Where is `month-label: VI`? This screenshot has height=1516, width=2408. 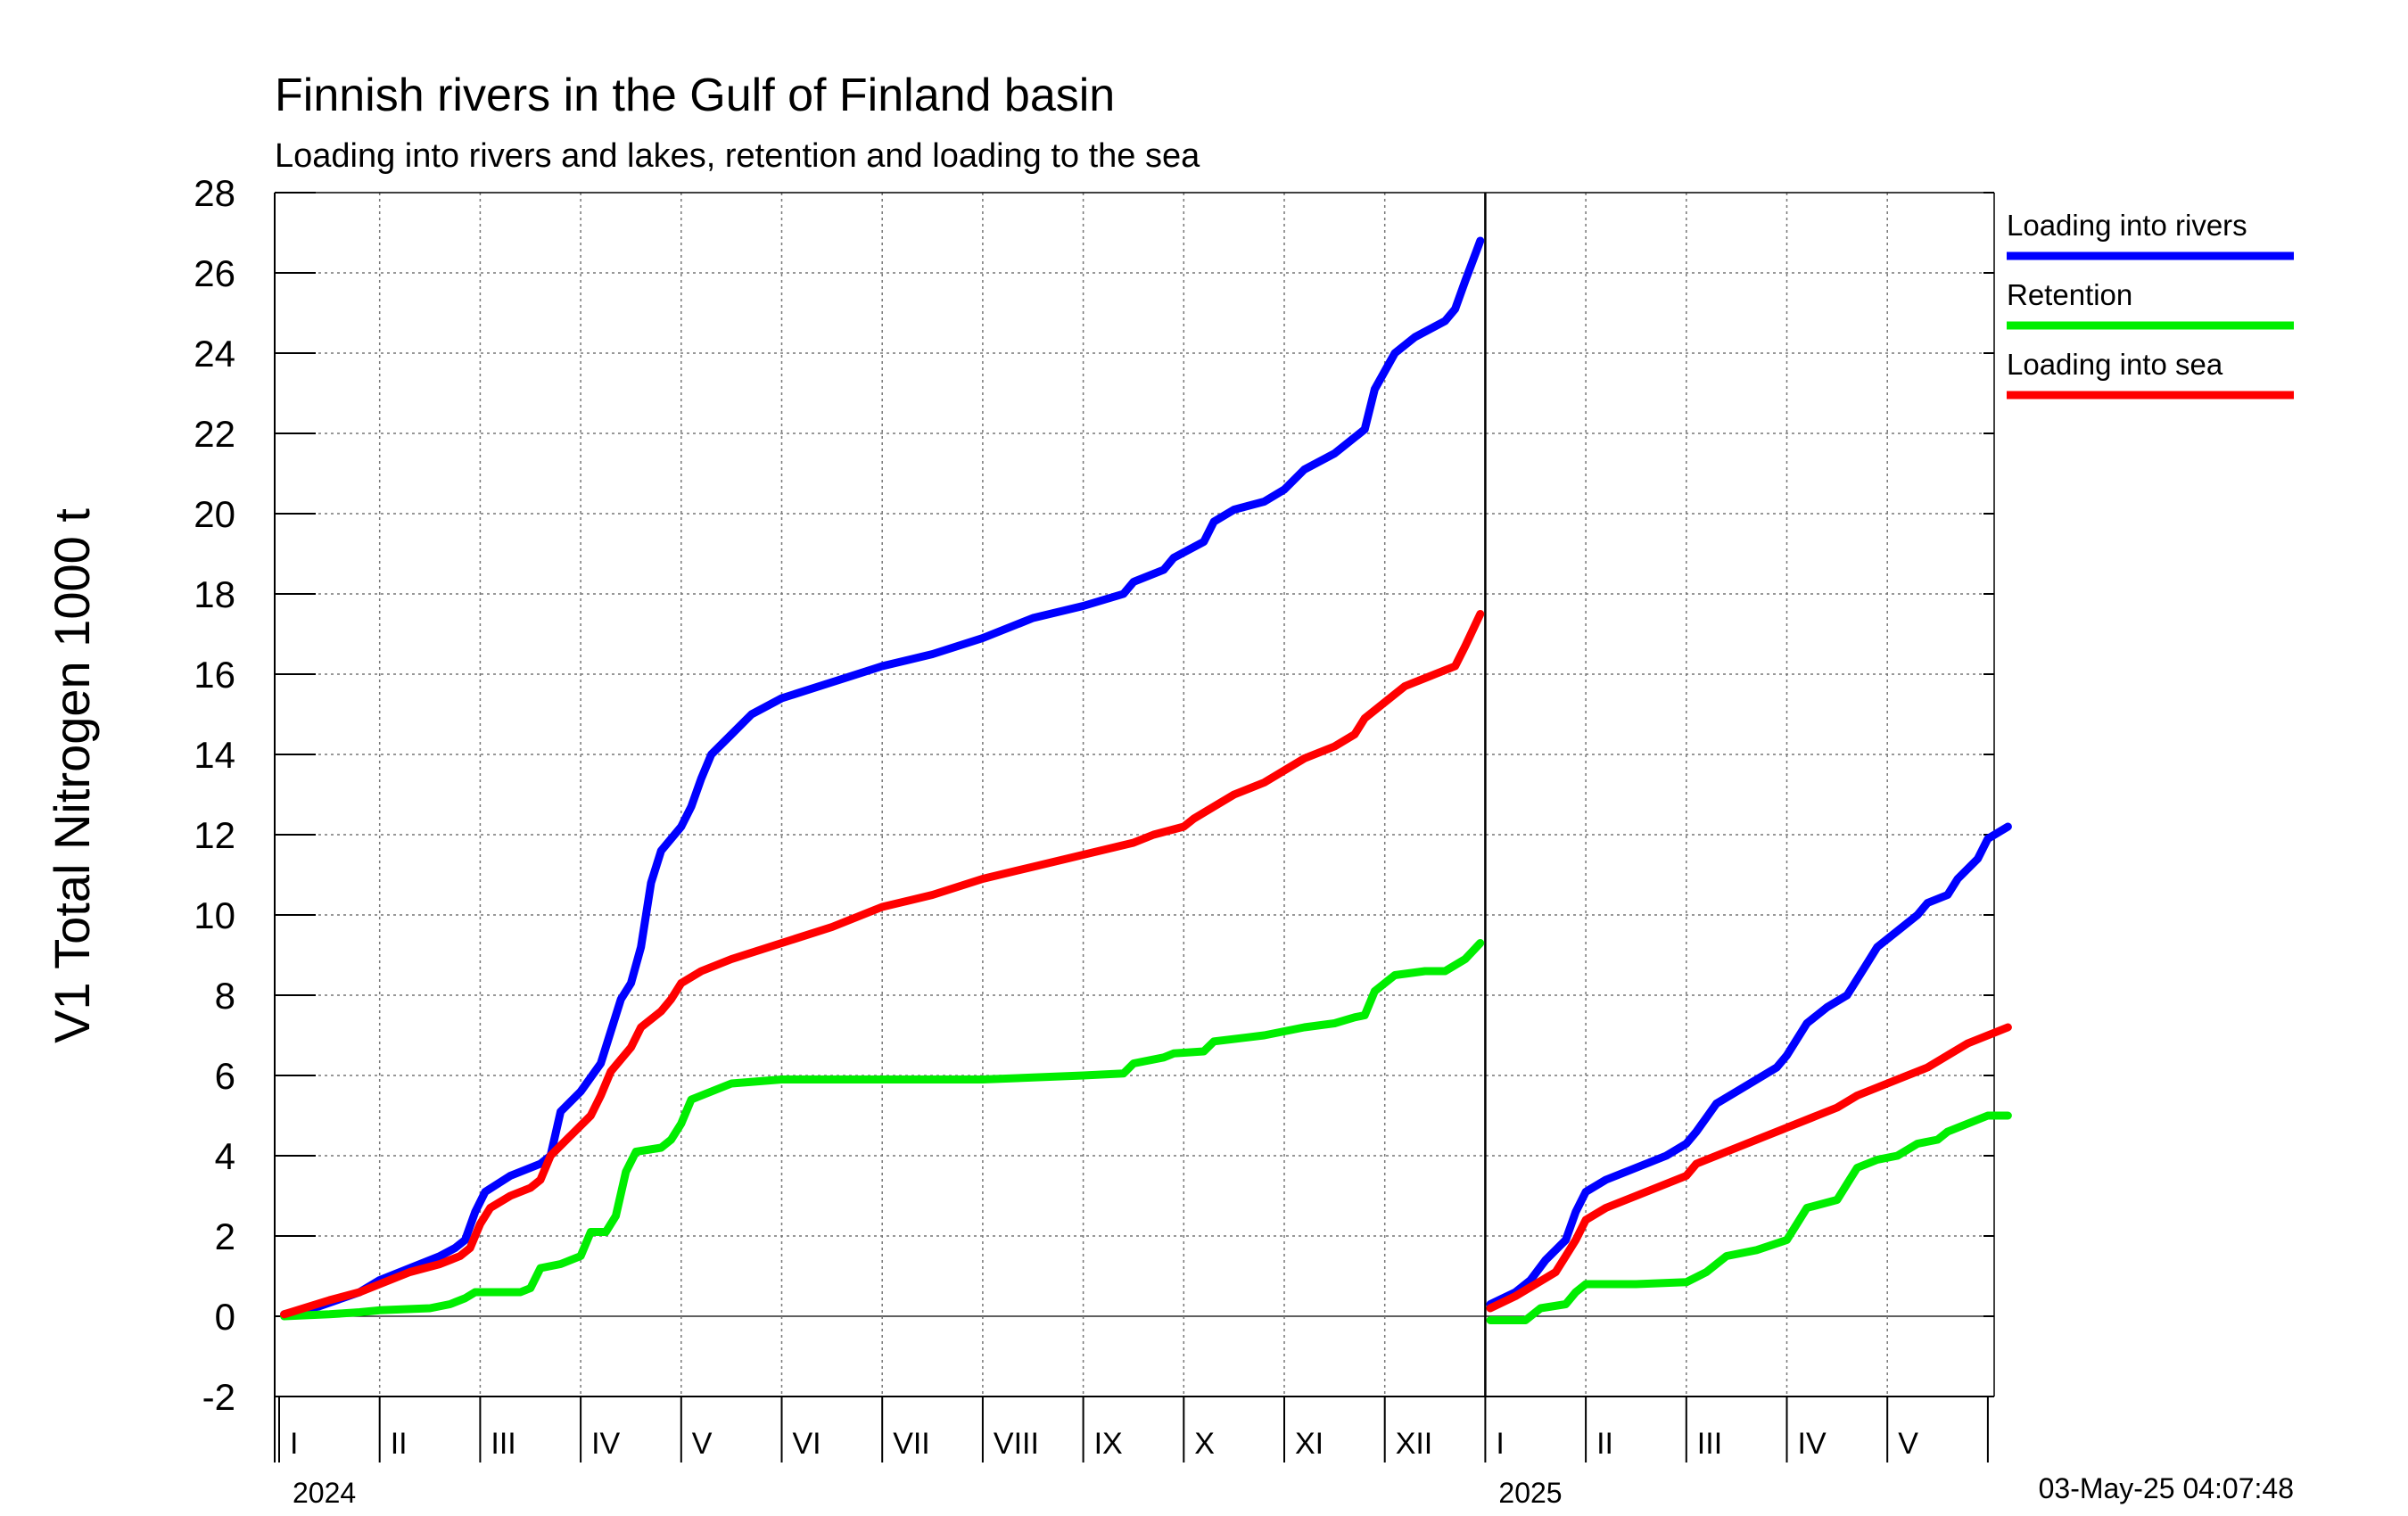
month-label: VI is located at coordinates (807, 1444).